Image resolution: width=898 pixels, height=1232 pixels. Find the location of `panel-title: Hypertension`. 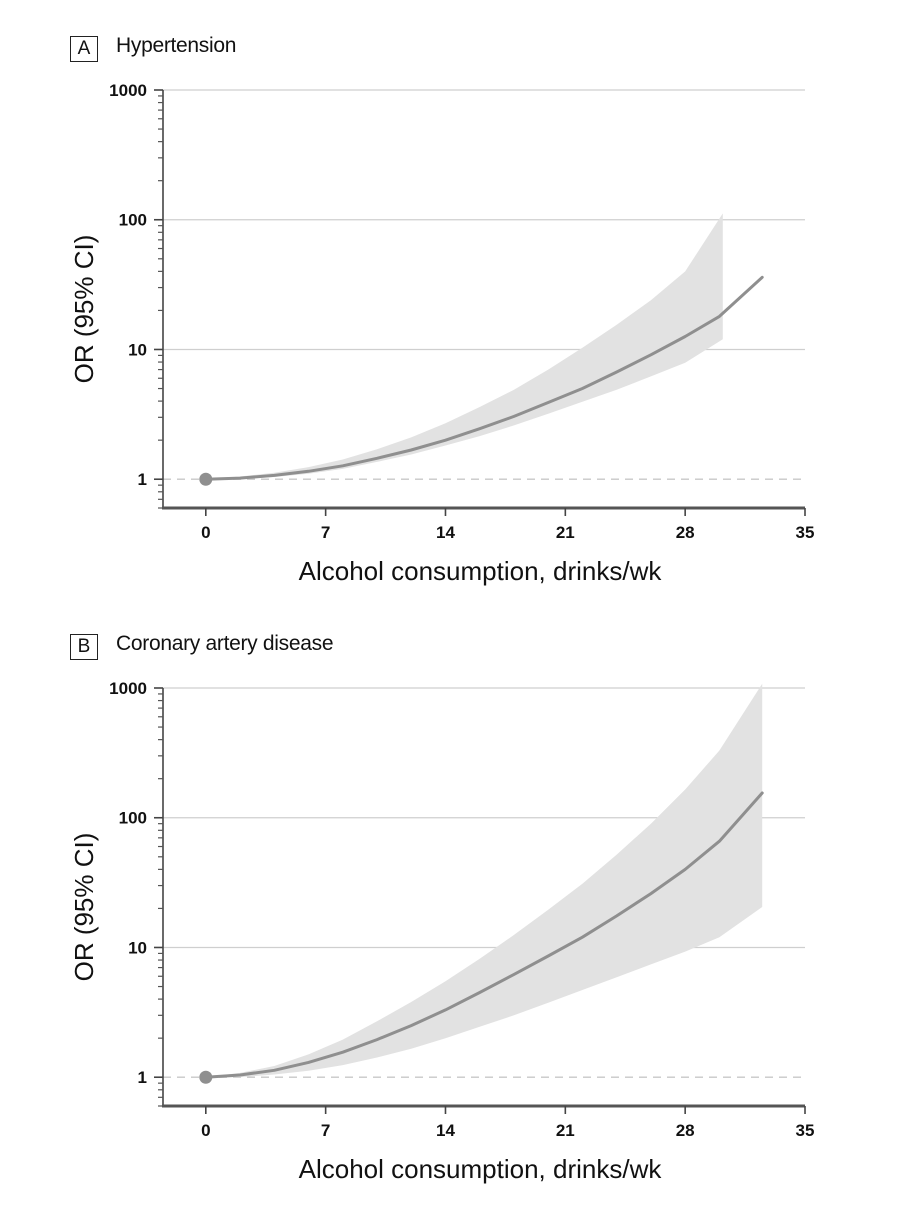

panel-title: Hypertension is located at coordinates (176, 45).